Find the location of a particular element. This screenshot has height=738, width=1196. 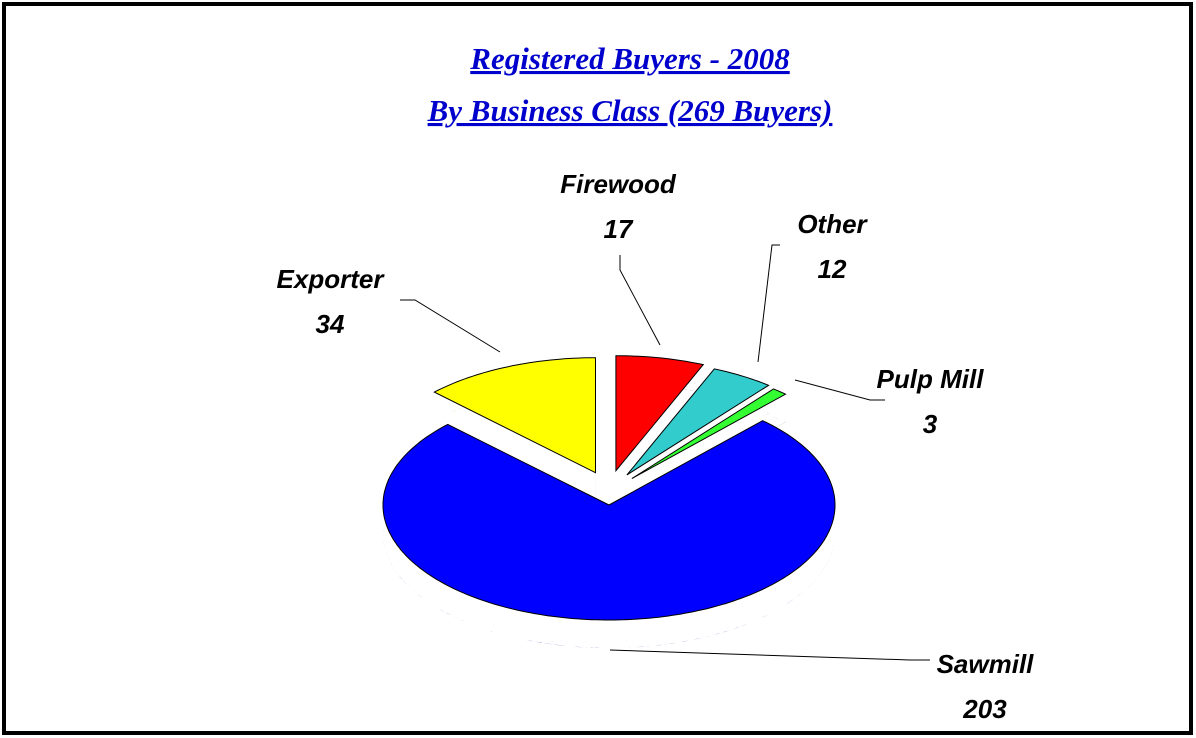

slice-label: Firewood is located at coordinates (618, 184).